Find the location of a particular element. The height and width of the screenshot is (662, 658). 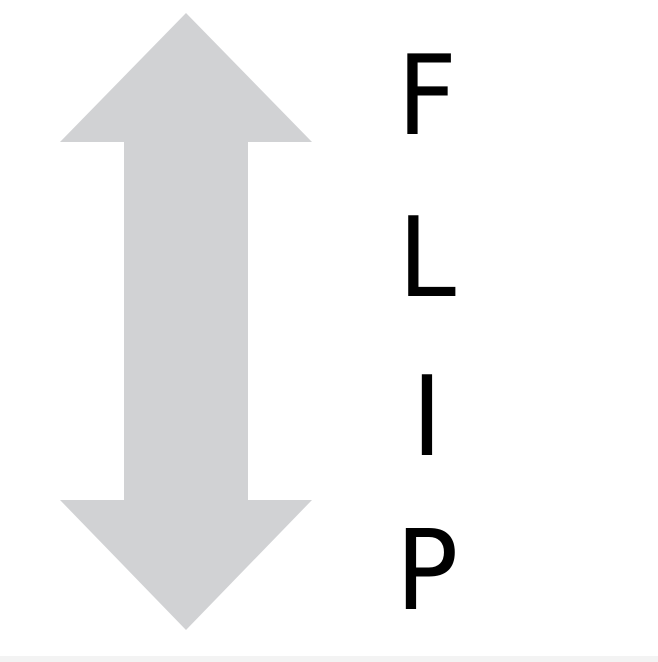

flip-letter-i: I is located at coordinates (427, 417).